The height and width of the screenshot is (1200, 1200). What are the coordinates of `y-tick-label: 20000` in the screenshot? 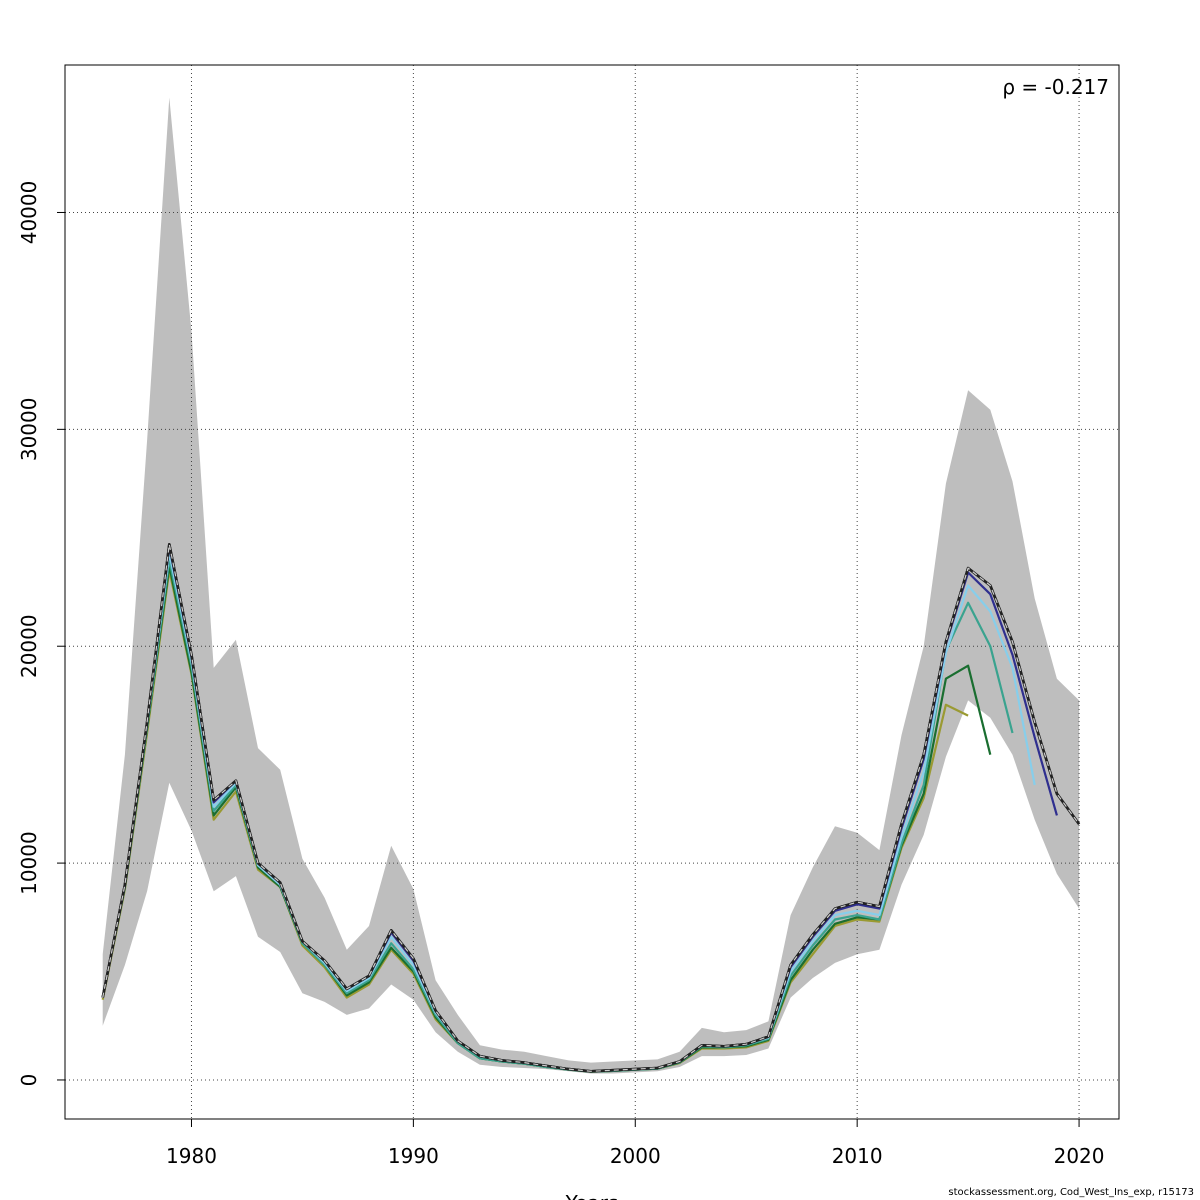 It's located at (29, 646).